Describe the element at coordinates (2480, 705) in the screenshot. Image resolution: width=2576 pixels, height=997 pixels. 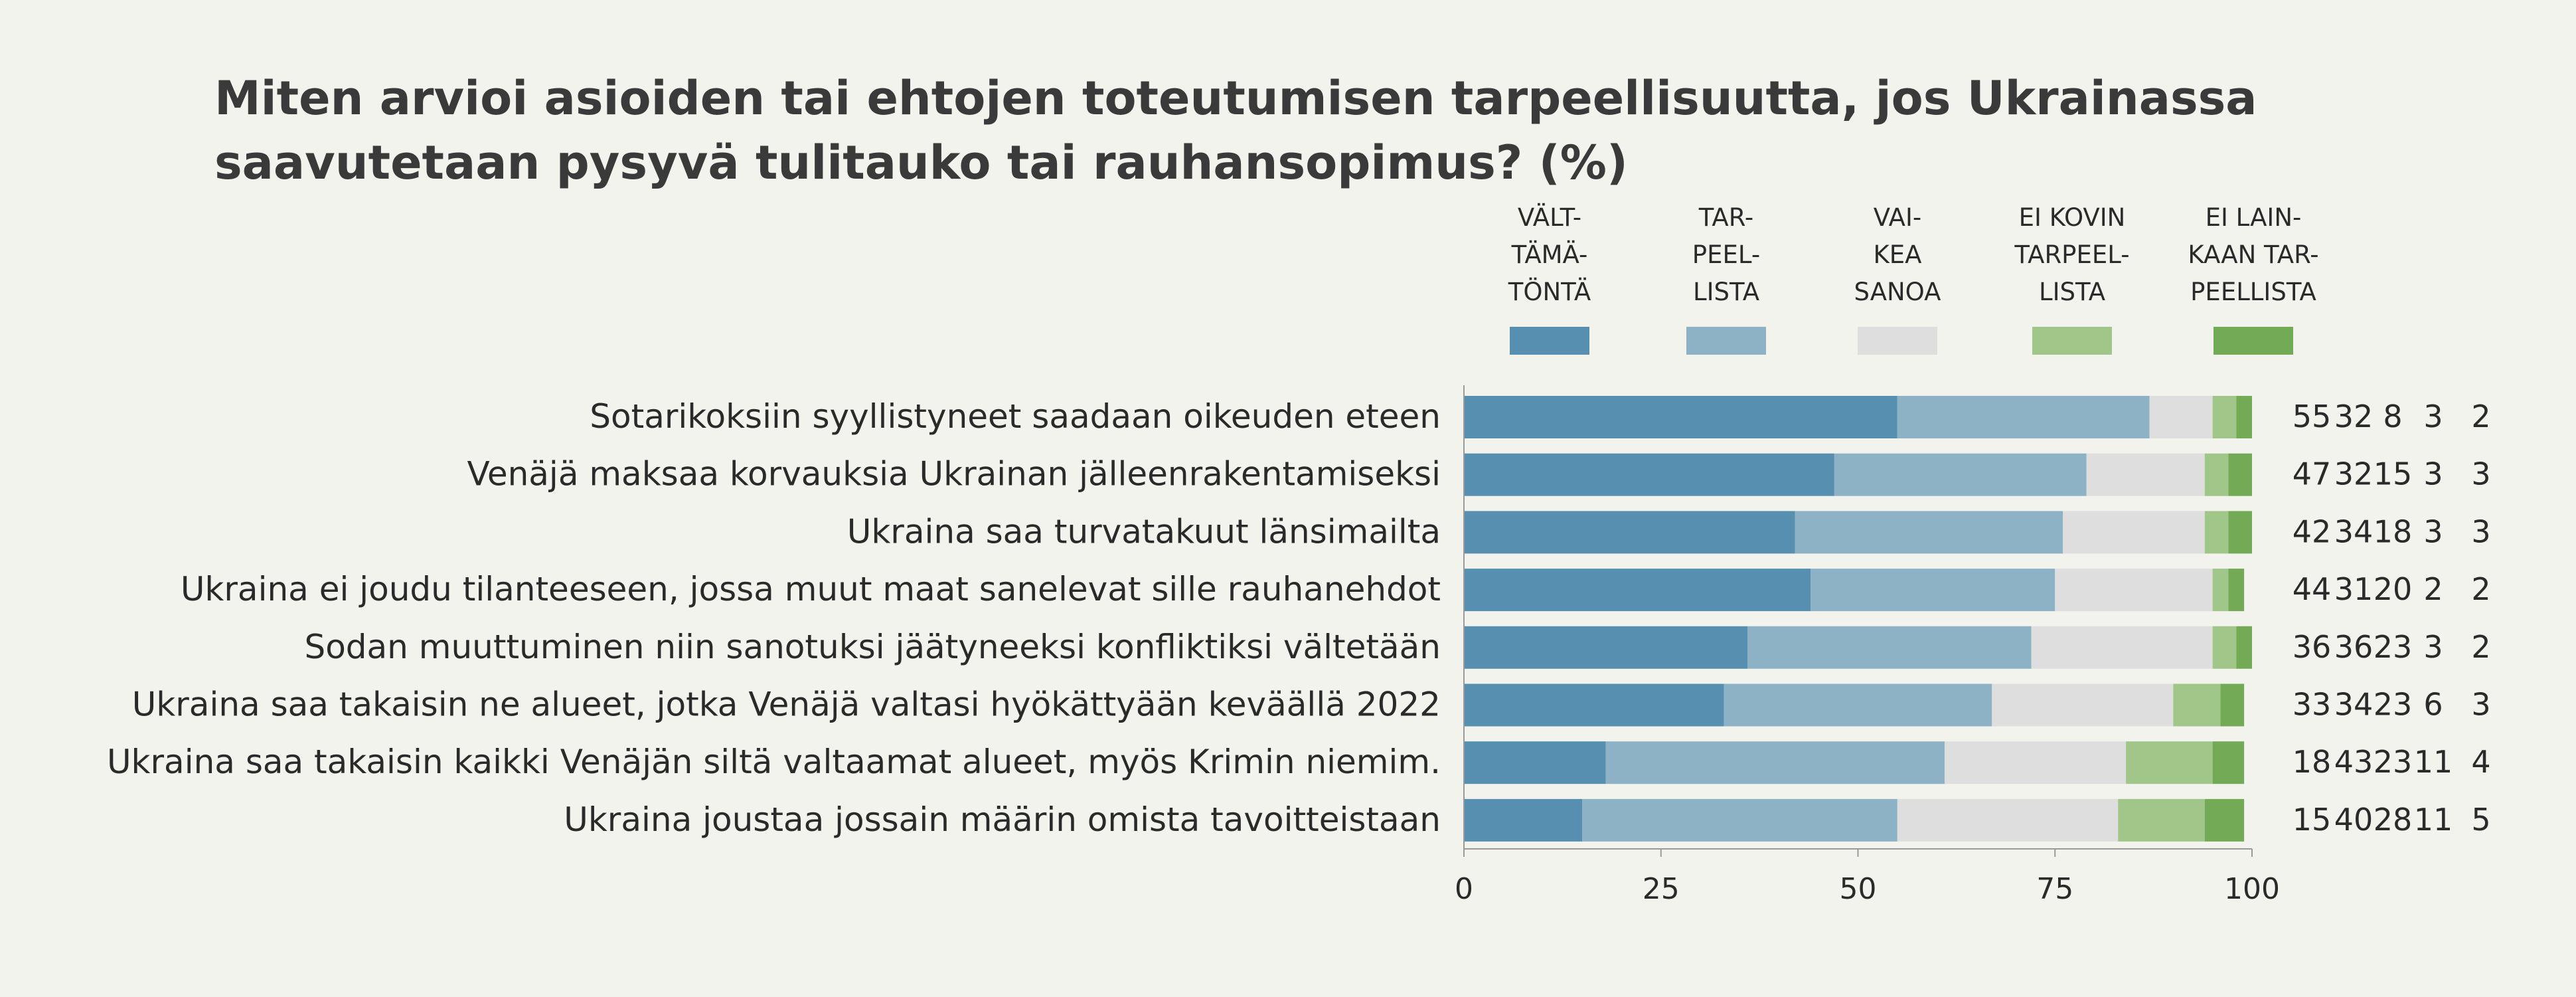
I see `value-label-6-5: 3` at that location.